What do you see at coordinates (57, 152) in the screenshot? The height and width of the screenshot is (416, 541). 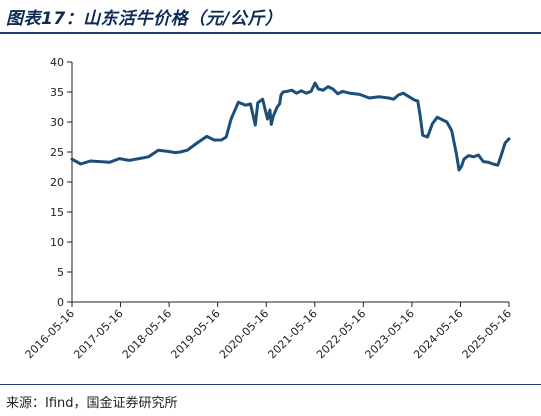 I see `y-tick-label: 25` at bounding box center [57, 152].